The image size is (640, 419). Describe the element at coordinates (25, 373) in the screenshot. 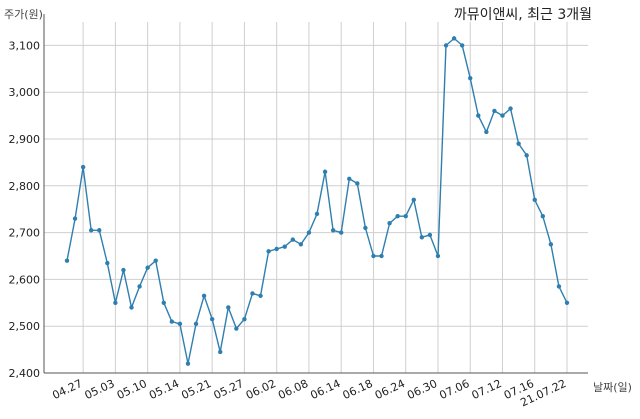

I see `y-tick-label: 2,400` at that location.